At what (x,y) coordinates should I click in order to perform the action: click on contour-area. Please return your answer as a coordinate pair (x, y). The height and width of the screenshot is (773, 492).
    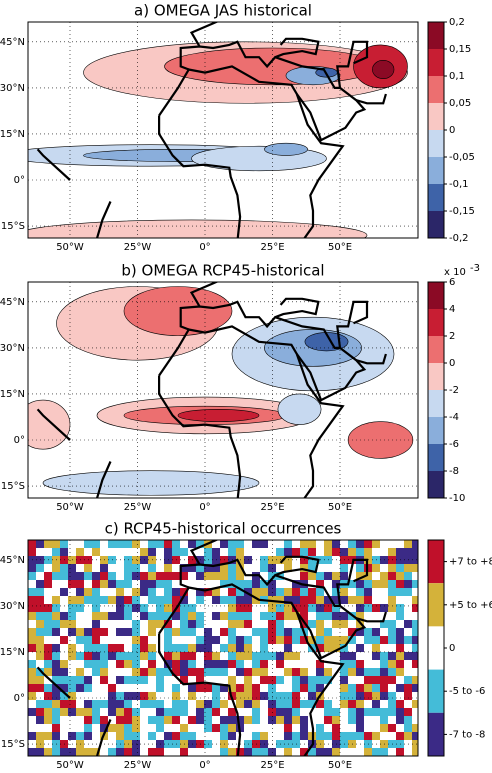
    Looking at the image, I should click on (49, 424).